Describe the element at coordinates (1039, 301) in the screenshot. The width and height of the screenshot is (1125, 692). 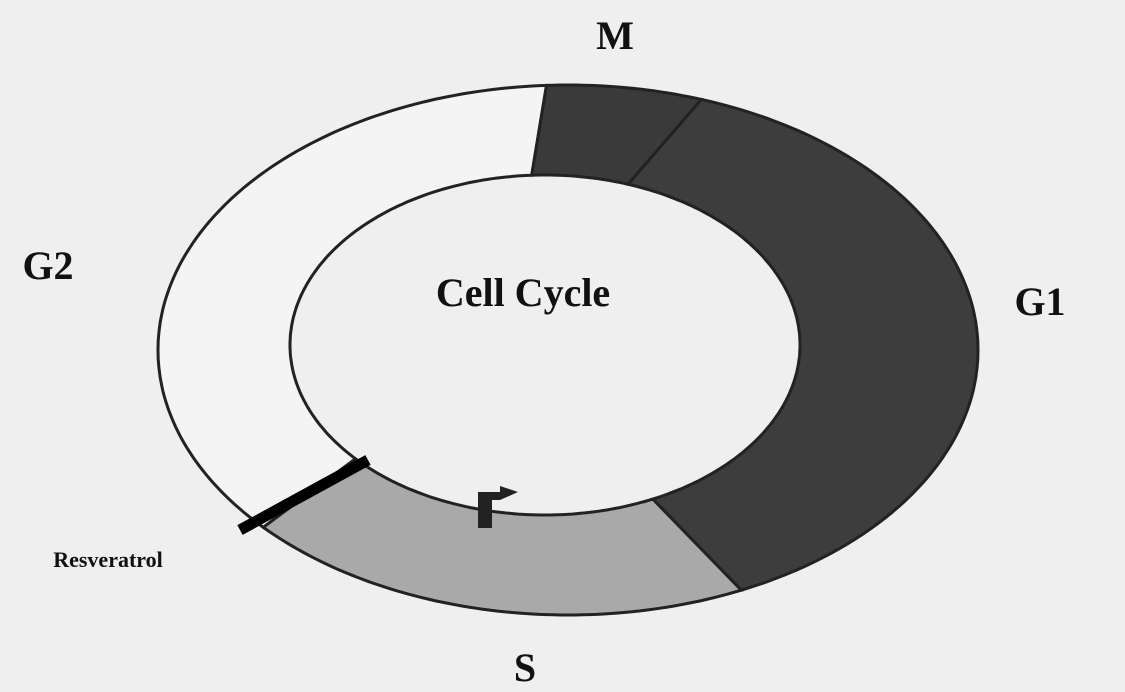
I see `phase-label-g1: G1` at that location.